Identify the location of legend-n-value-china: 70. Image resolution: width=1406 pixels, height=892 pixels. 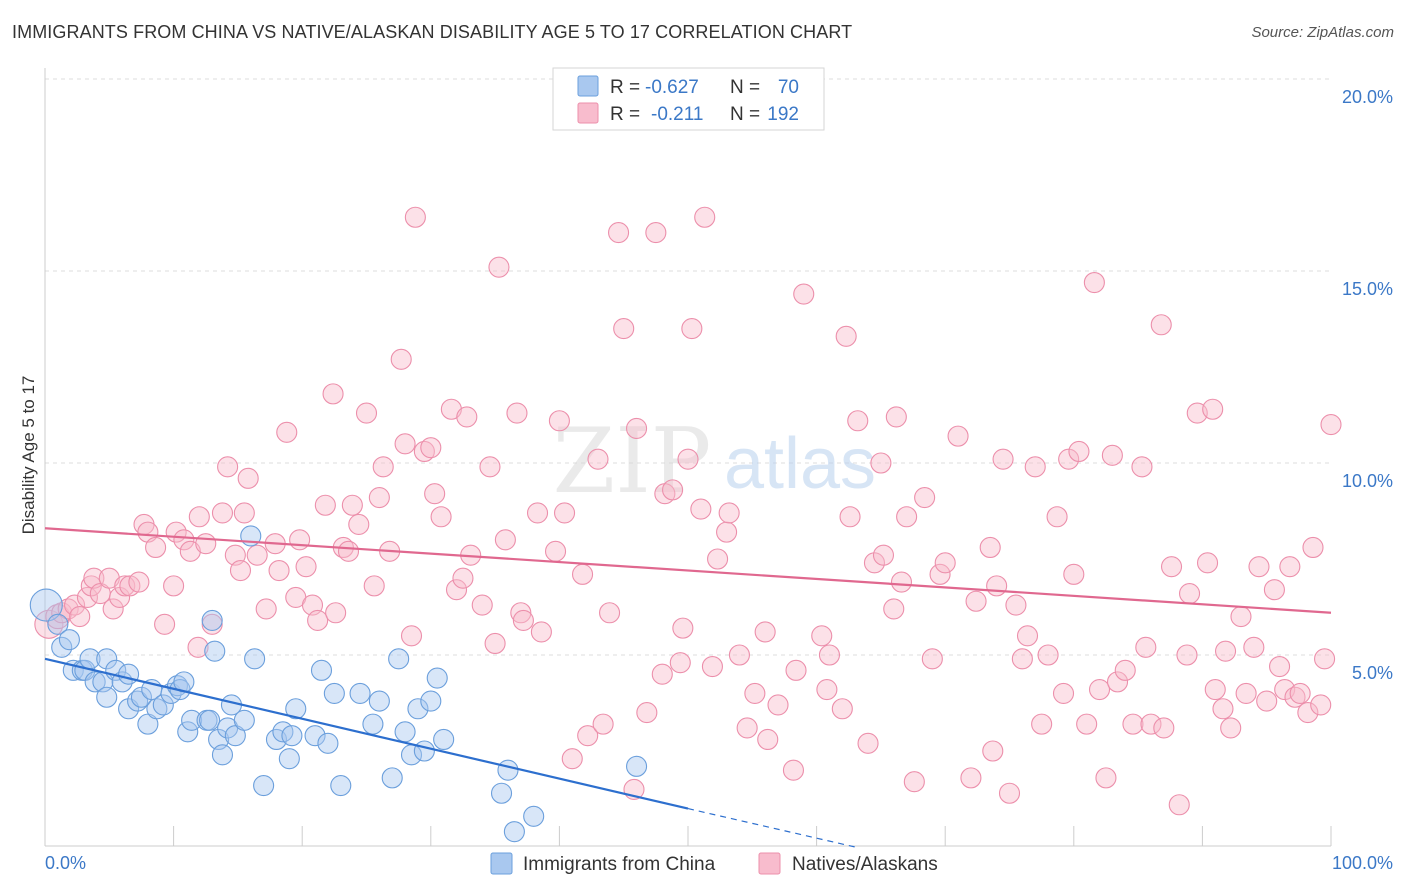
(788, 87).